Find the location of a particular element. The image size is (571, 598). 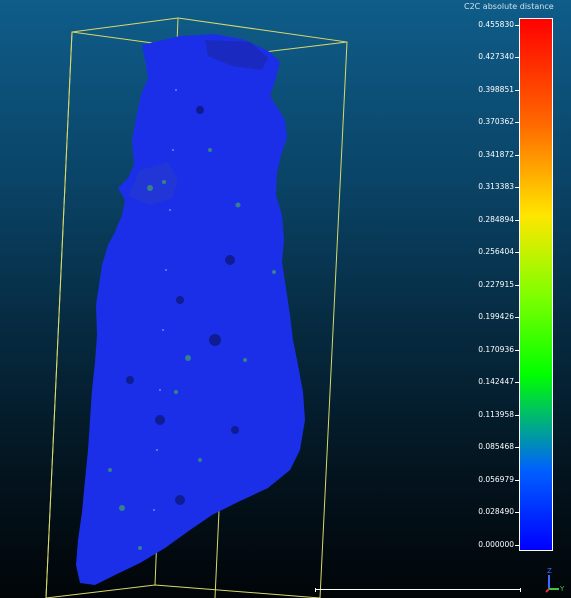

color-scale-tick: 0.142447 is located at coordinates (494, 382).